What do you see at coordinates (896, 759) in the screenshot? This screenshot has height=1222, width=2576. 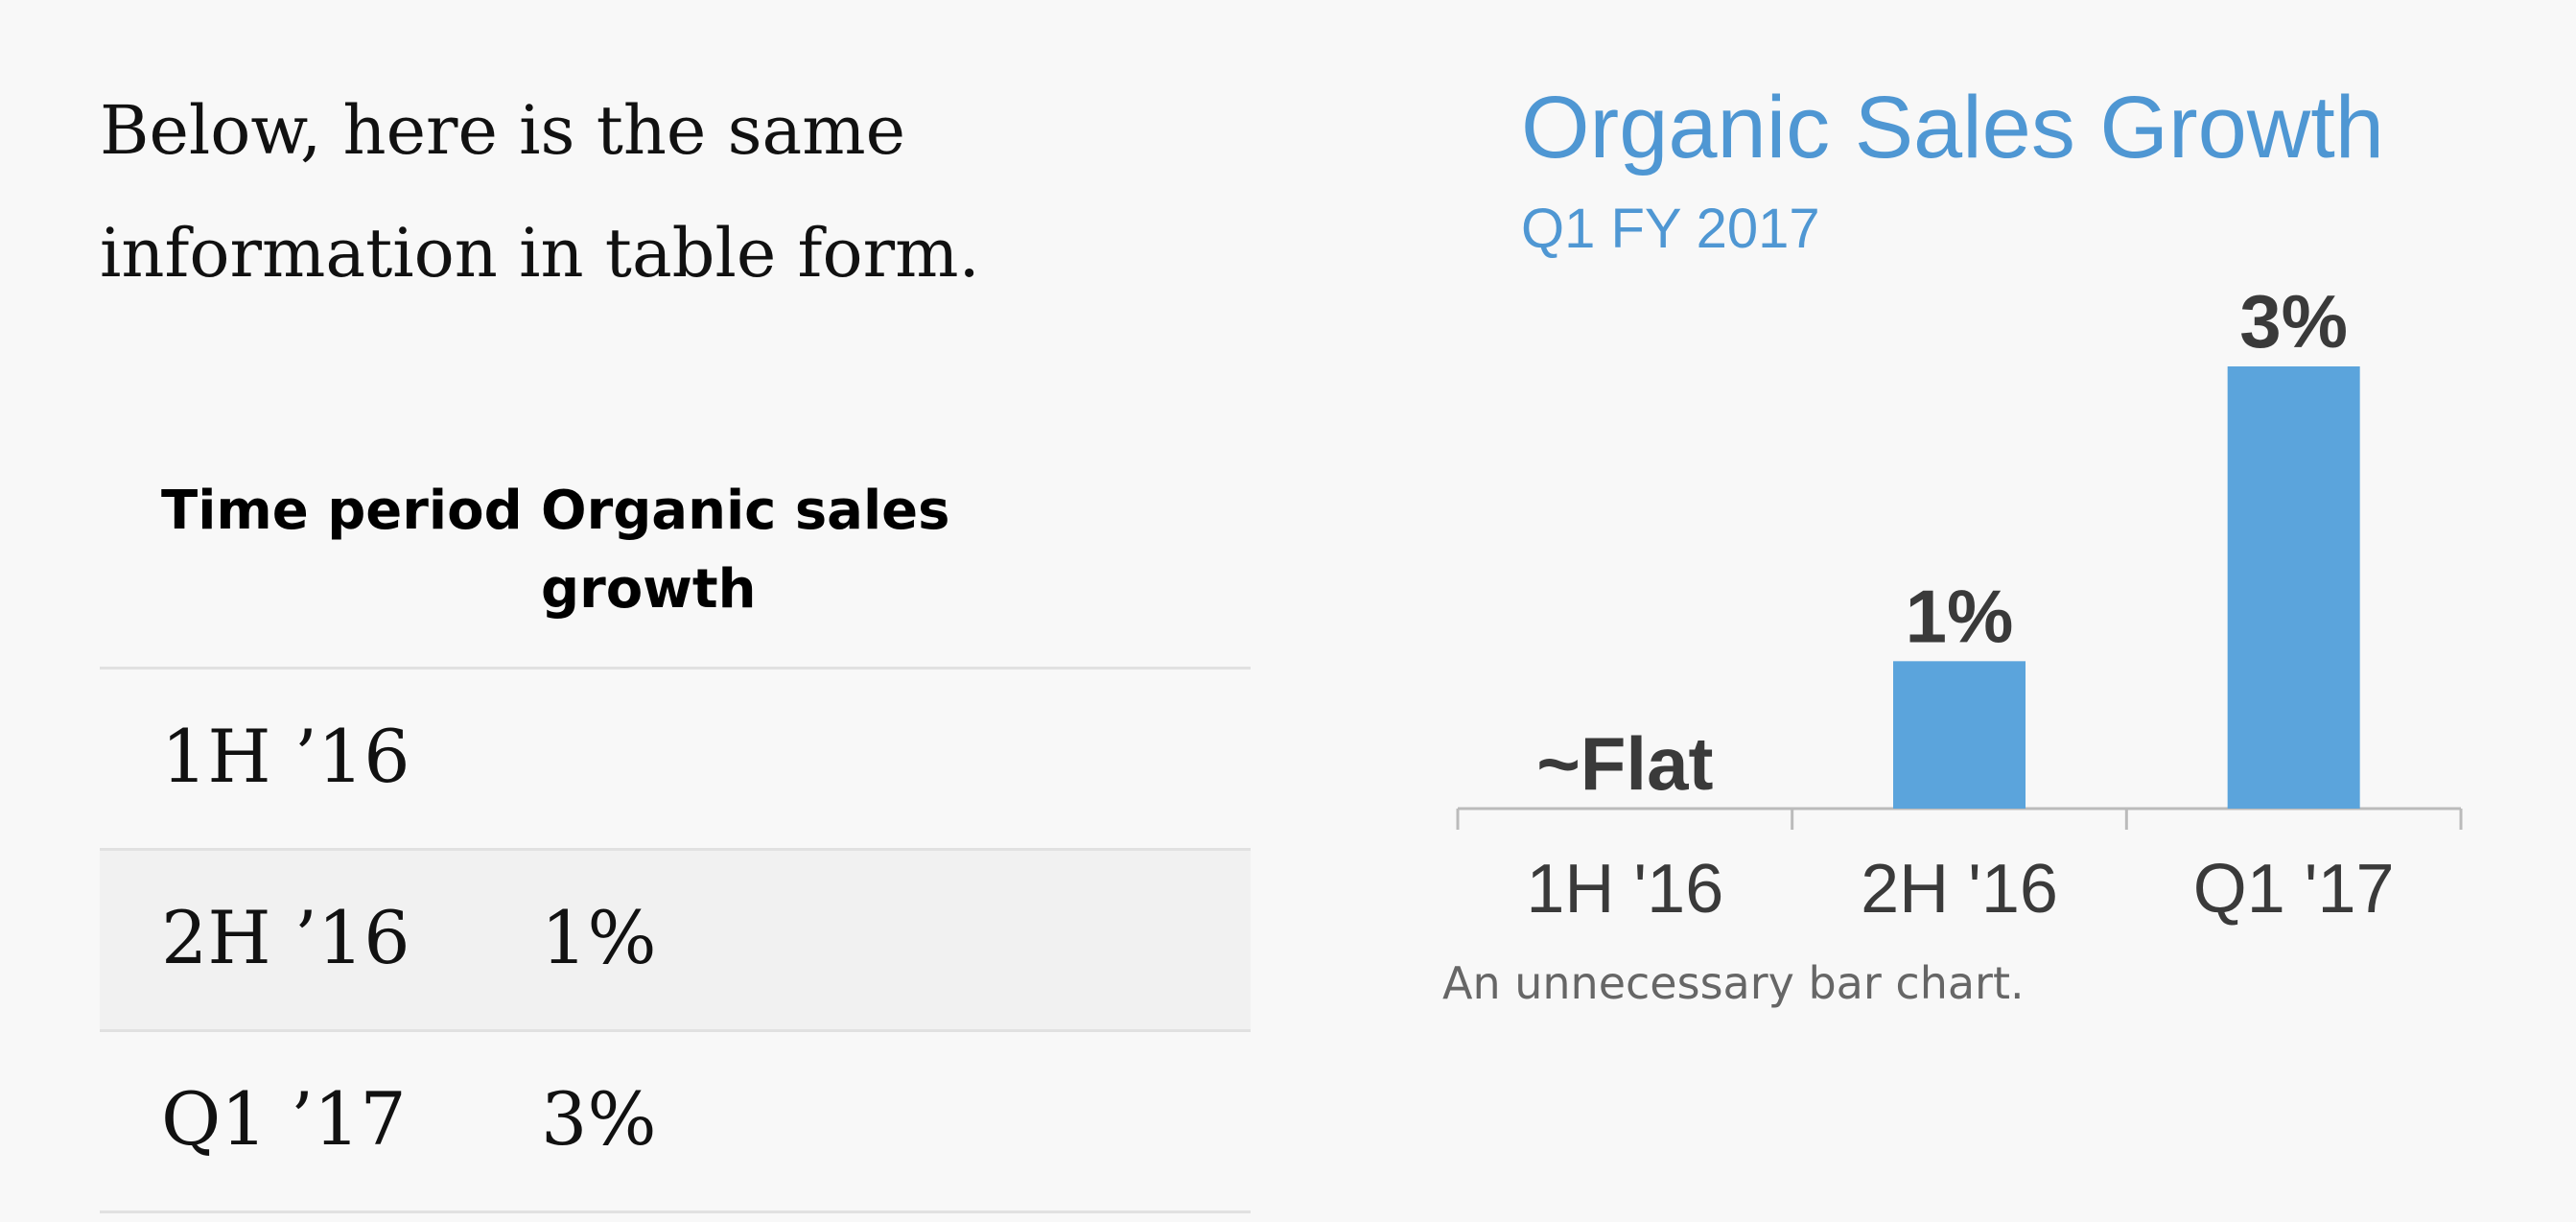 I see `table-cell-growth` at bounding box center [896, 759].